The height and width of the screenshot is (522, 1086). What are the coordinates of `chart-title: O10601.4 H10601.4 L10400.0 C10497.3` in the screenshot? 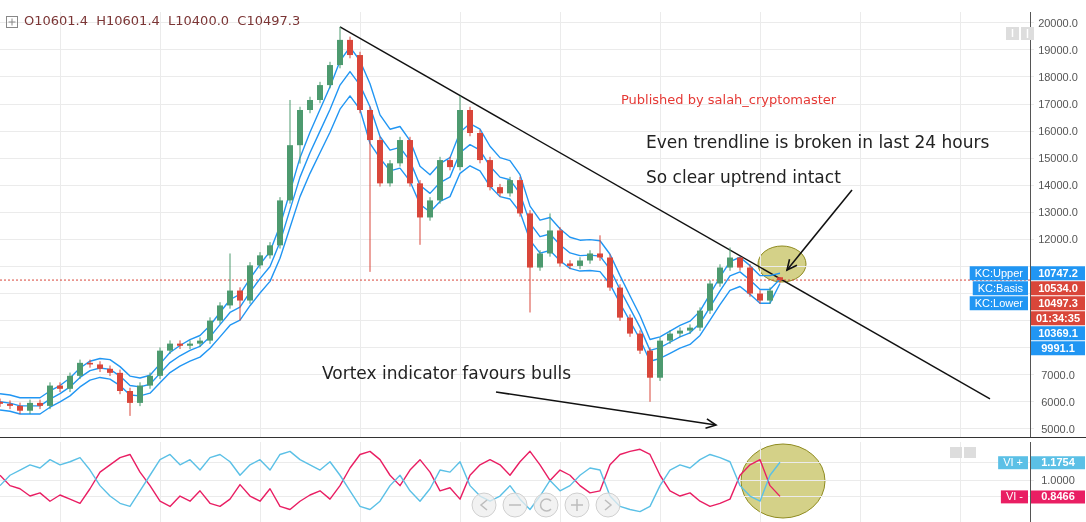 It's located at (162, 20).